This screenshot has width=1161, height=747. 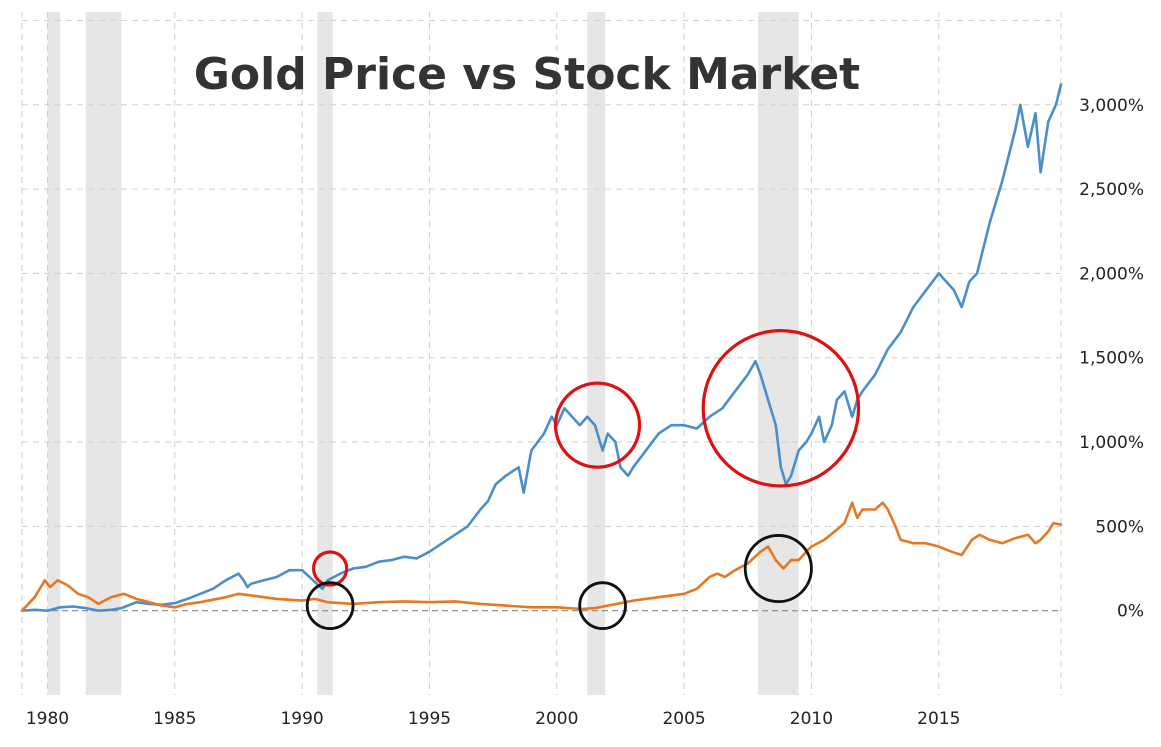 I want to click on y-tick-label: 1,500%, so click(x=1111, y=359).